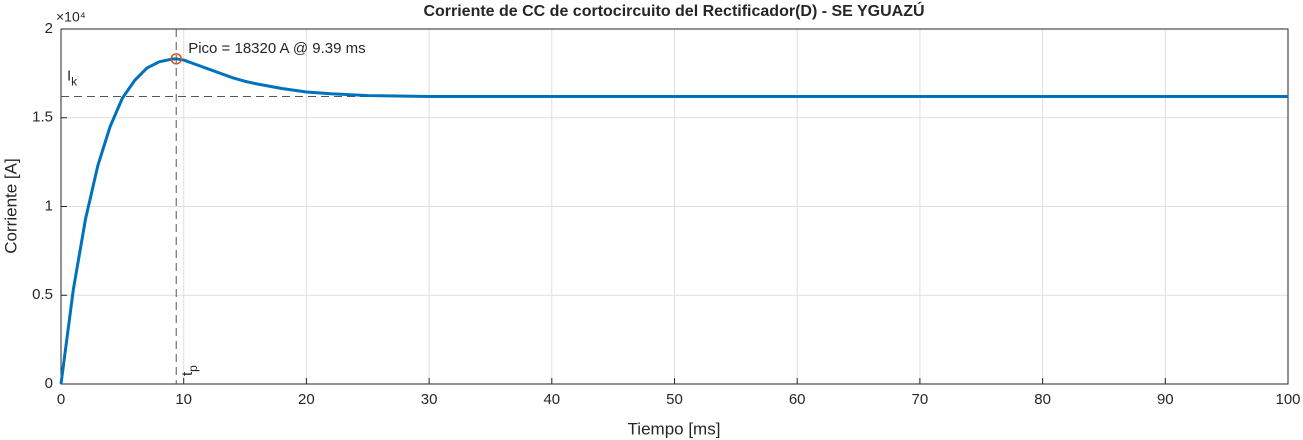  Describe the element at coordinates (49, 205) in the screenshot. I see `y-tick-label: 1` at that location.